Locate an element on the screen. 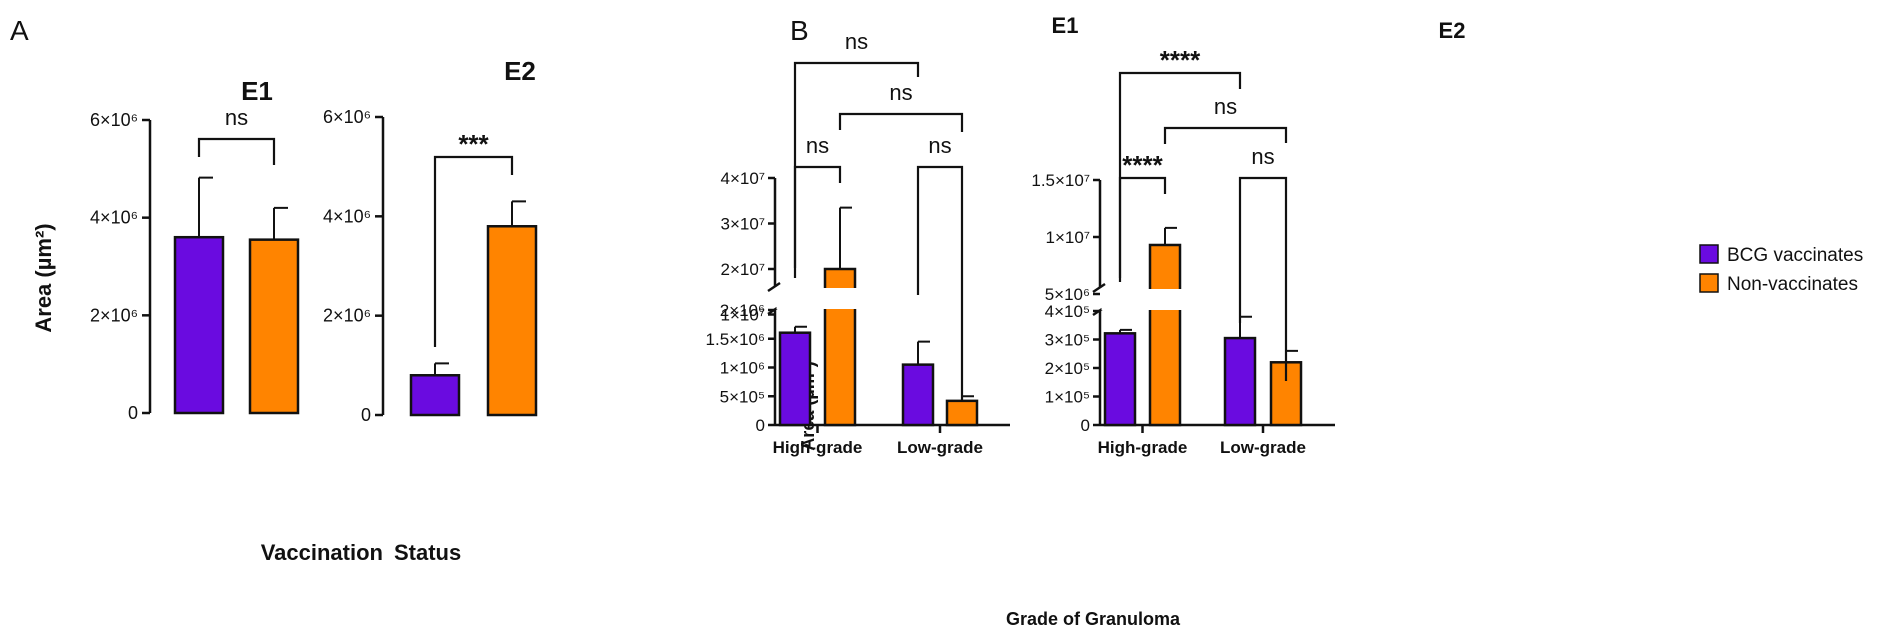  chart-a-ylabel: Area (µm²) is located at coordinates (43, 277).